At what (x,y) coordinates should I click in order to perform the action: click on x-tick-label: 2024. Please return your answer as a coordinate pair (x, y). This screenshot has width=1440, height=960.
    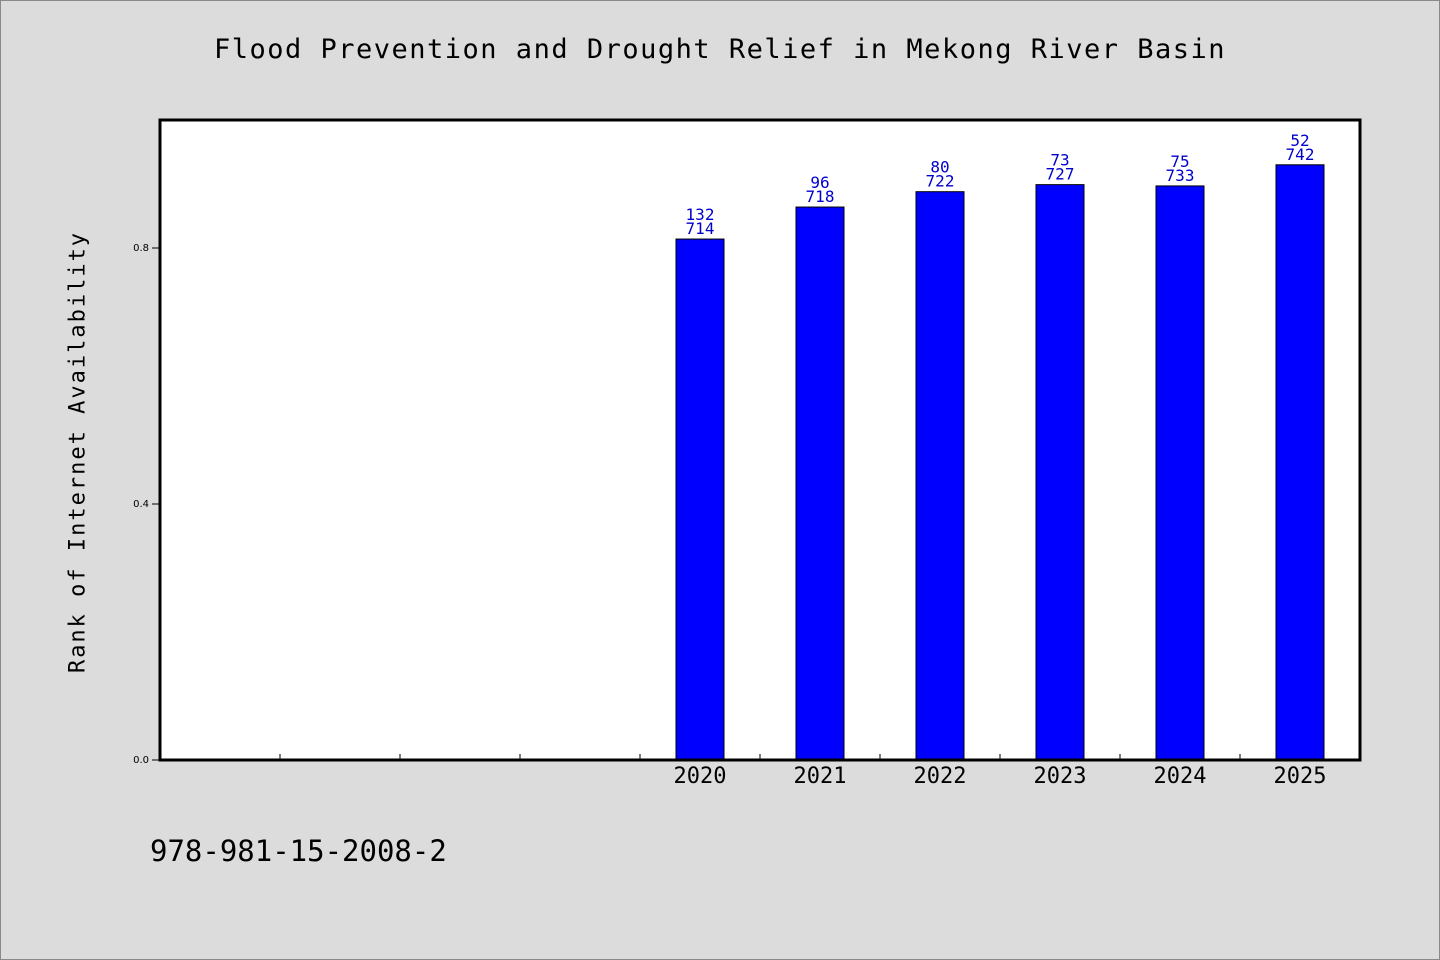
    Looking at the image, I should click on (1180, 776).